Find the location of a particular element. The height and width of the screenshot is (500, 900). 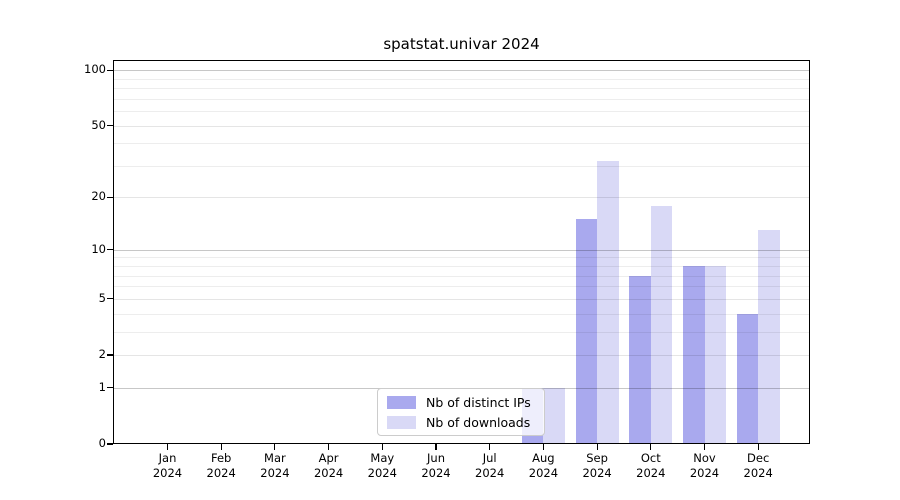

y-axis-tick-label: 50 is located at coordinates (98, 124).